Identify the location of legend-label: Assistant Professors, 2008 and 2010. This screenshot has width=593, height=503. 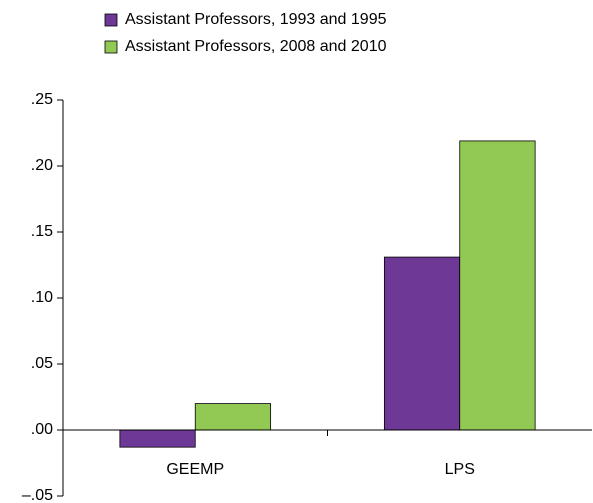
(256, 46).